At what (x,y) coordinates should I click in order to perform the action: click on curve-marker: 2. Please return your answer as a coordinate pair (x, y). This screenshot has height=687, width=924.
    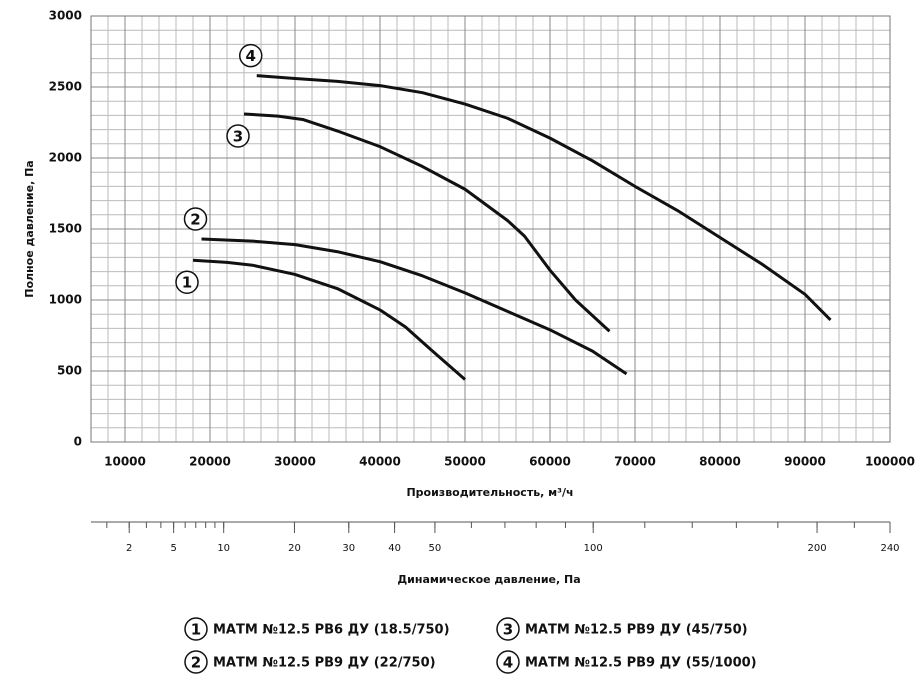
    Looking at the image, I should click on (195, 219).